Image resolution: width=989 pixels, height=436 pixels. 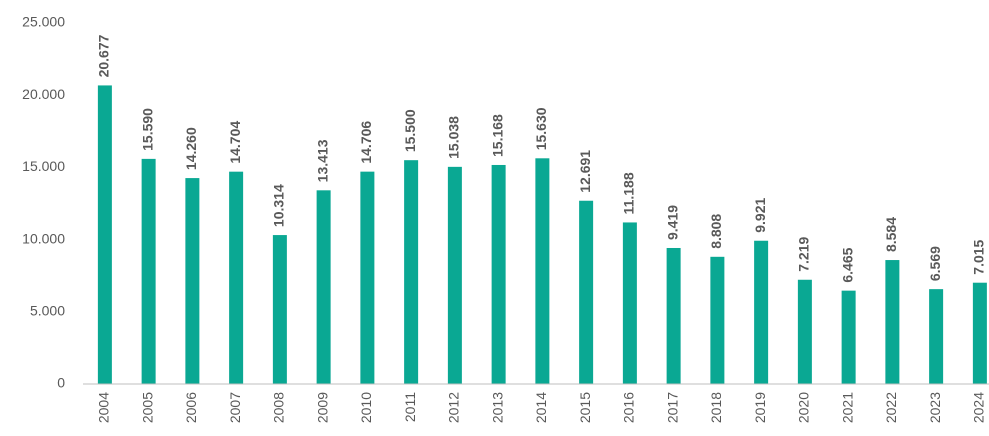 What do you see at coordinates (847, 264) in the screenshot?
I see `value-label: 6.465` at bounding box center [847, 264].